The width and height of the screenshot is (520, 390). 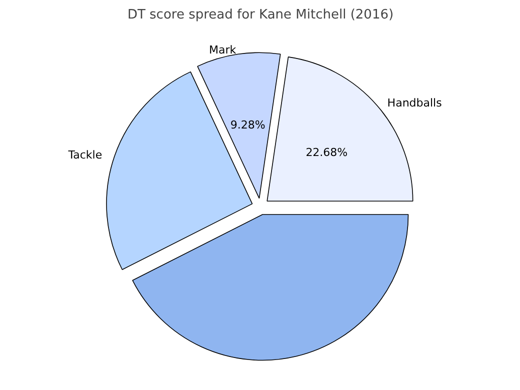 I want to click on data-label: 9.28%, so click(x=248, y=125).